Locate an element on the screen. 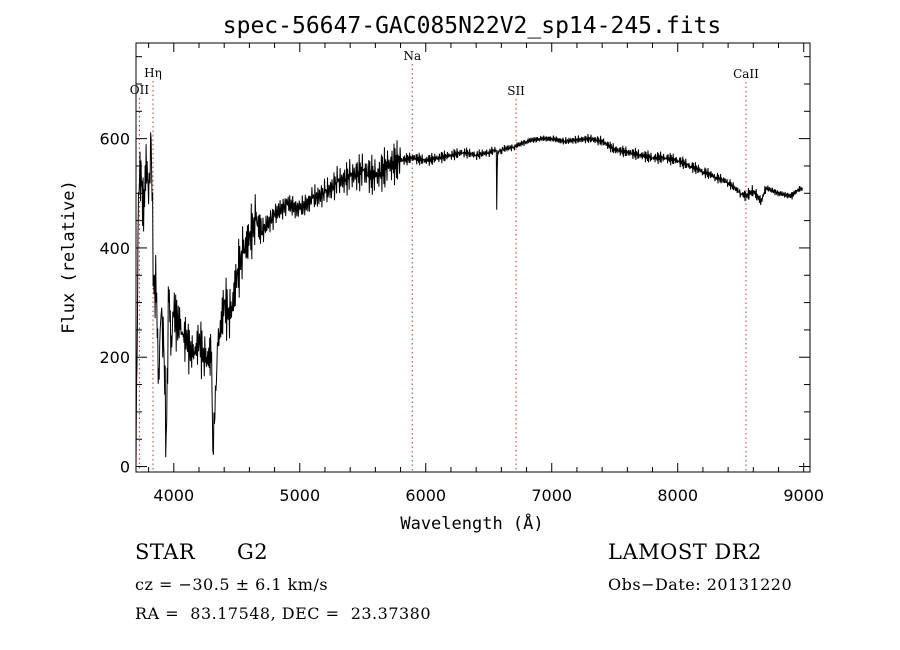 The height and width of the screenshot is (650, 900). observation-date: Obs−Date: 20131220 is located at coordinates (700, 584).